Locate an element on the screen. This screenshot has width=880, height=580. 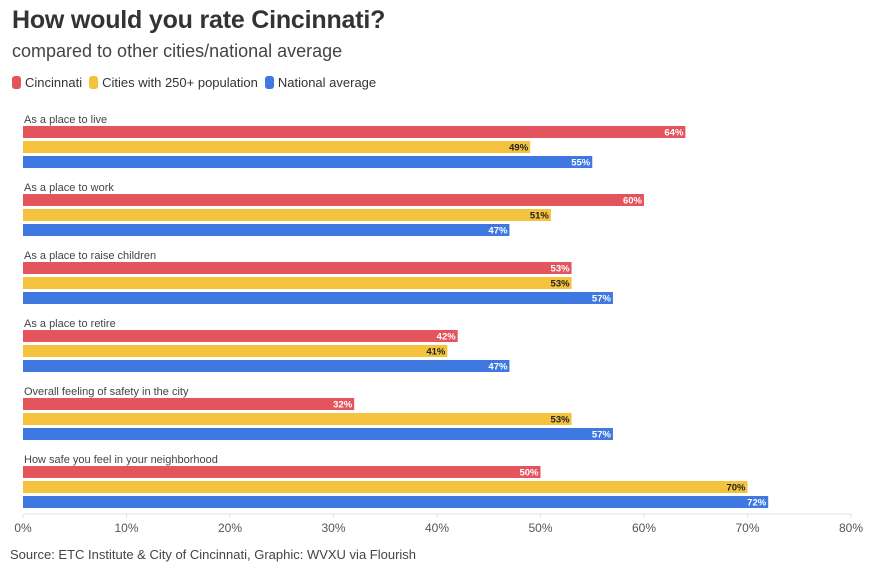
legend-label: Cincinnati is located at coordinates (54, 82).